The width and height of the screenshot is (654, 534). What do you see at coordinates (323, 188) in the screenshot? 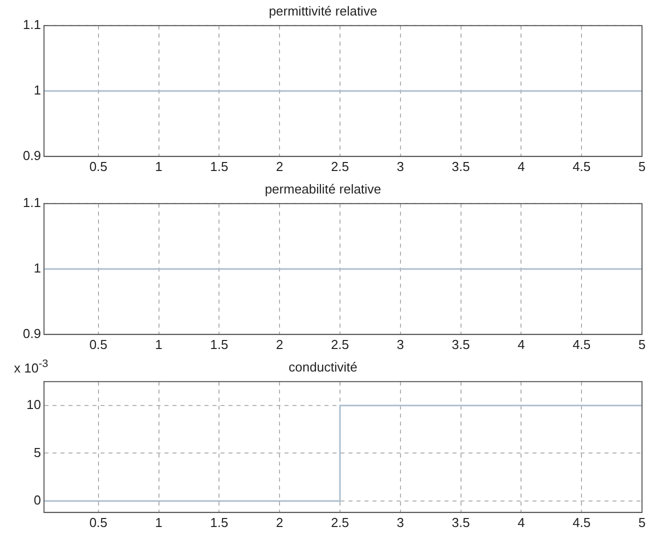
I see `chart-title: permeabilité relative` at bounding box center [323, 188].